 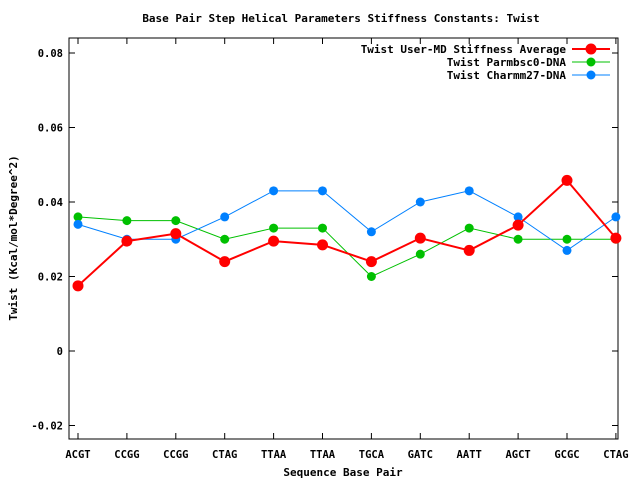 What do you see at coordinates (507, 75) in the screenshot?
I see `legend-label: Twist Charmm27-DNA` at bounding box center [507, 75].